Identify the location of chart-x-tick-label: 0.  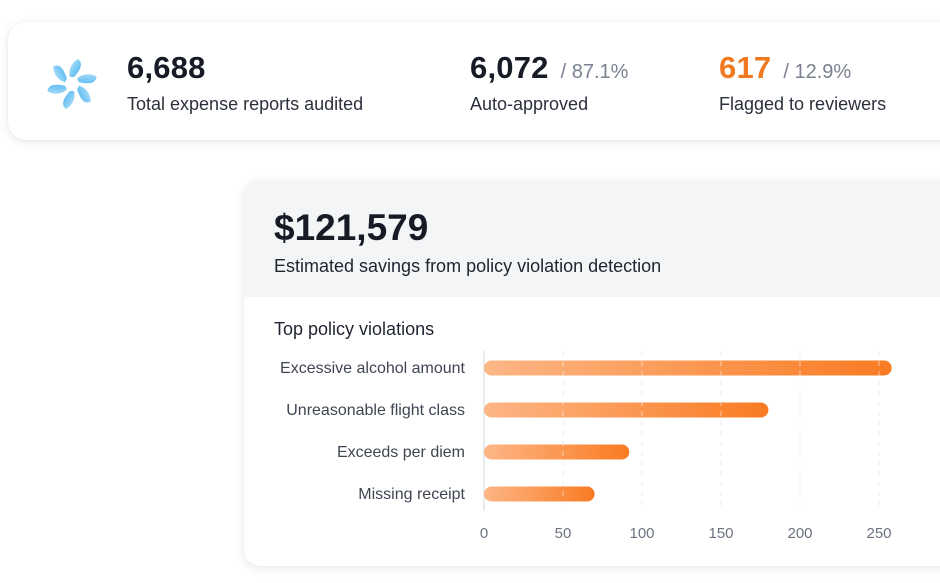
(484, 533).